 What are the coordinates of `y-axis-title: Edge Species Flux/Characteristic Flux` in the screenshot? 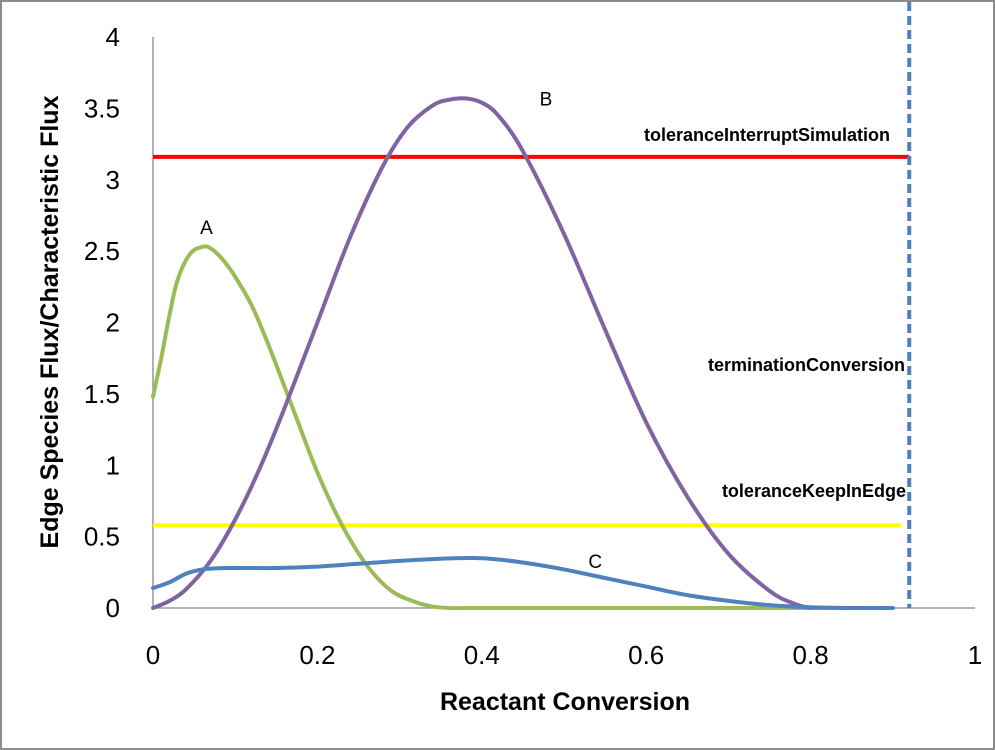 It's located at (50, 321).